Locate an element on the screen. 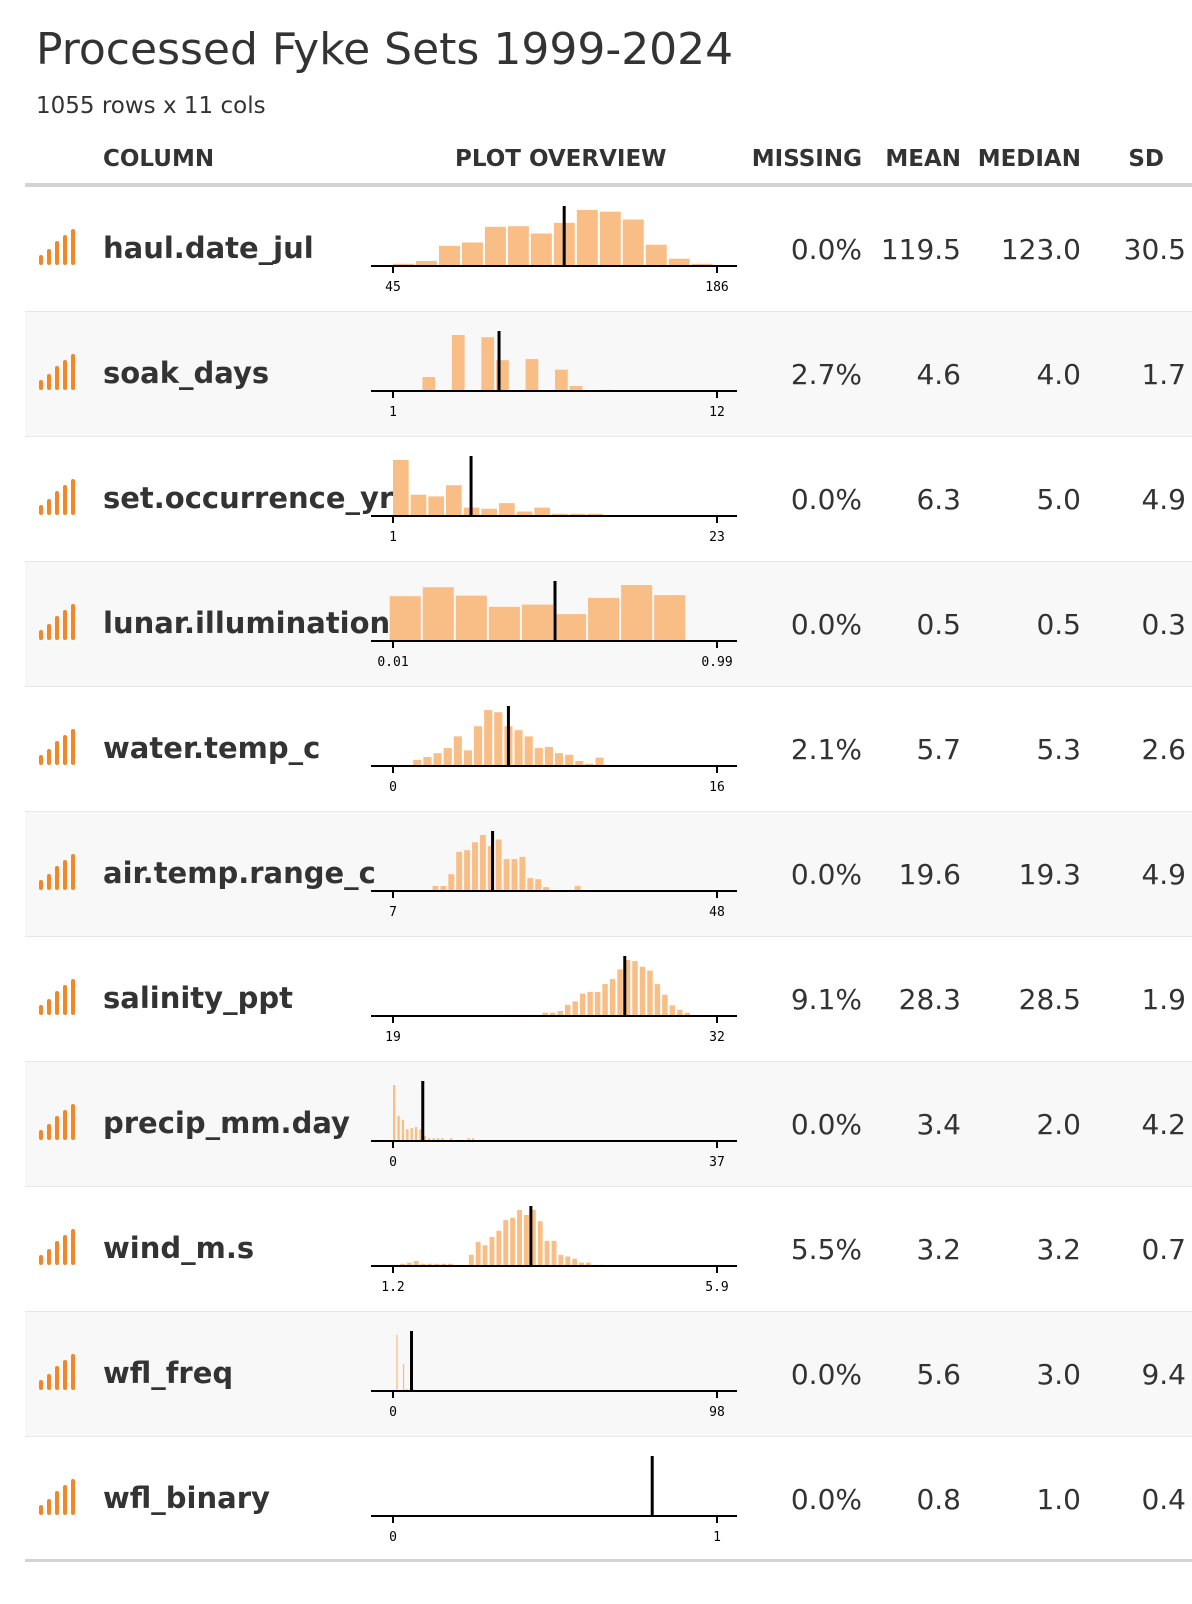 This screenshot has width=1192, height=1604. table-row: wfl_binary 0 1 0.0% 0.8 1.0 0.4 is located at coordinates (608, 1499).